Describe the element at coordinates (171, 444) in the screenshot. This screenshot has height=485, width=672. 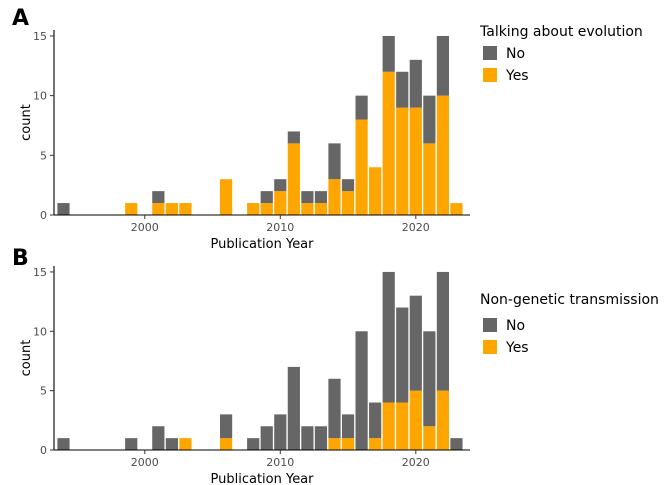
I see `bar-no-2002` at that location.